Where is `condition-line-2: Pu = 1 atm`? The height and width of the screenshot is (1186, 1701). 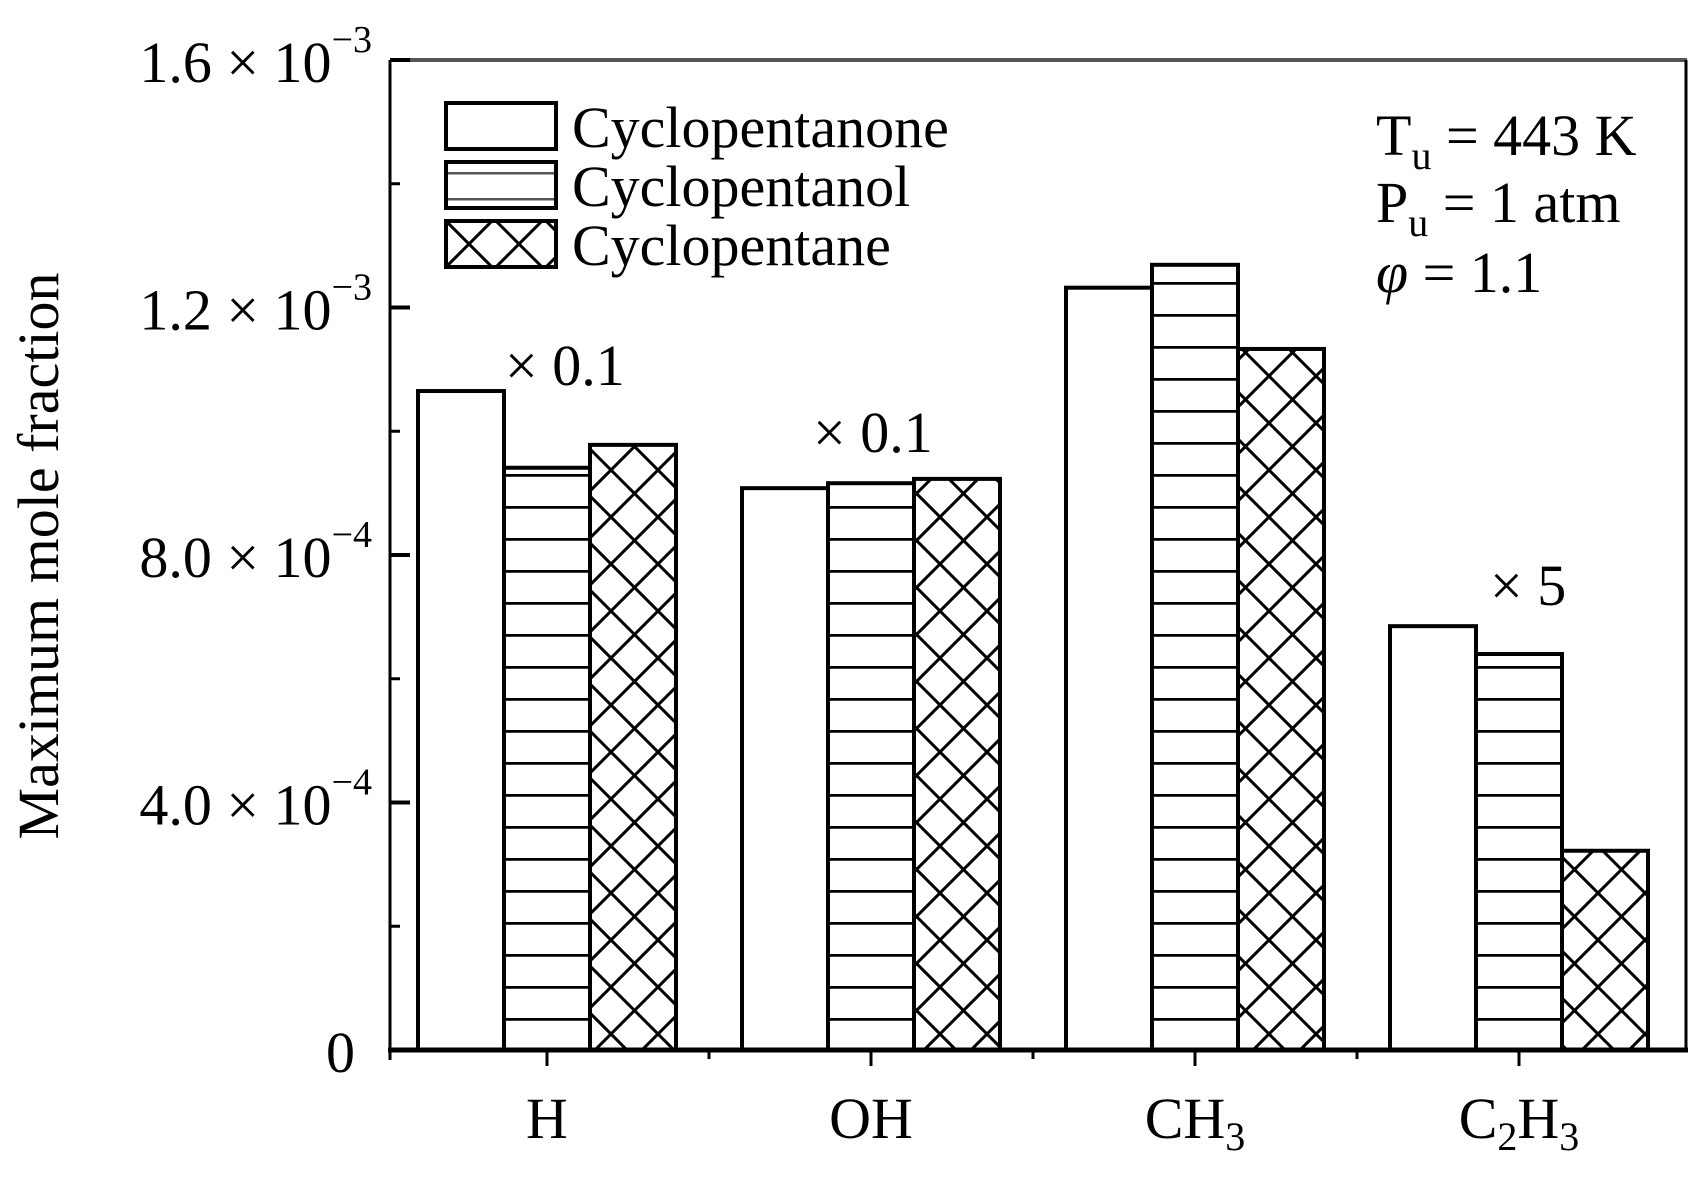 condition-line-2: Pu = 1 atm is located at coordinates (1498, 207).